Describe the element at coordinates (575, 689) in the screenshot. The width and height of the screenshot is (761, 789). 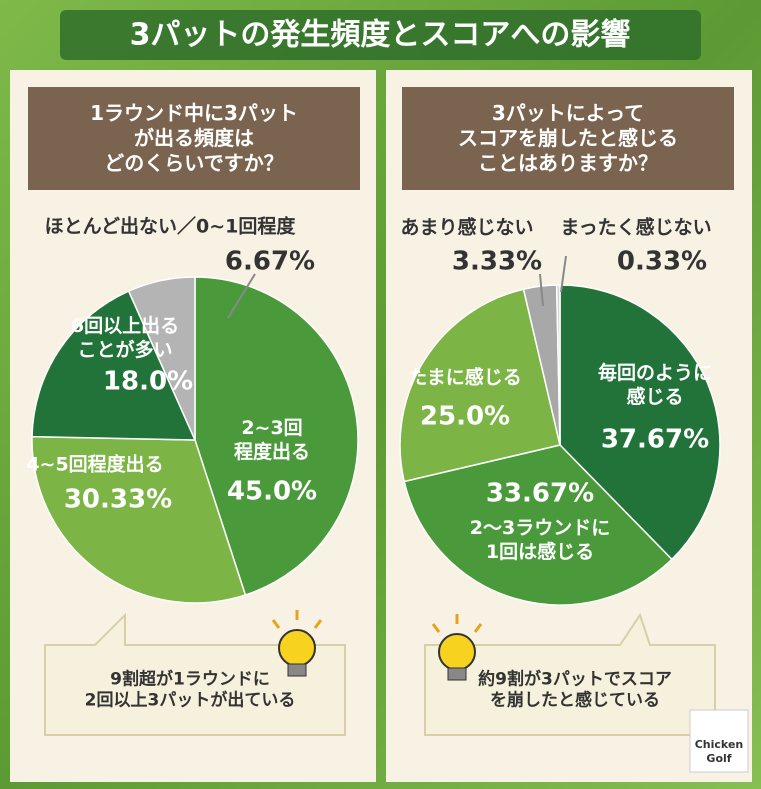
I see `callout: 約9割が3パットでスコアを崩したと感じている` at that location.